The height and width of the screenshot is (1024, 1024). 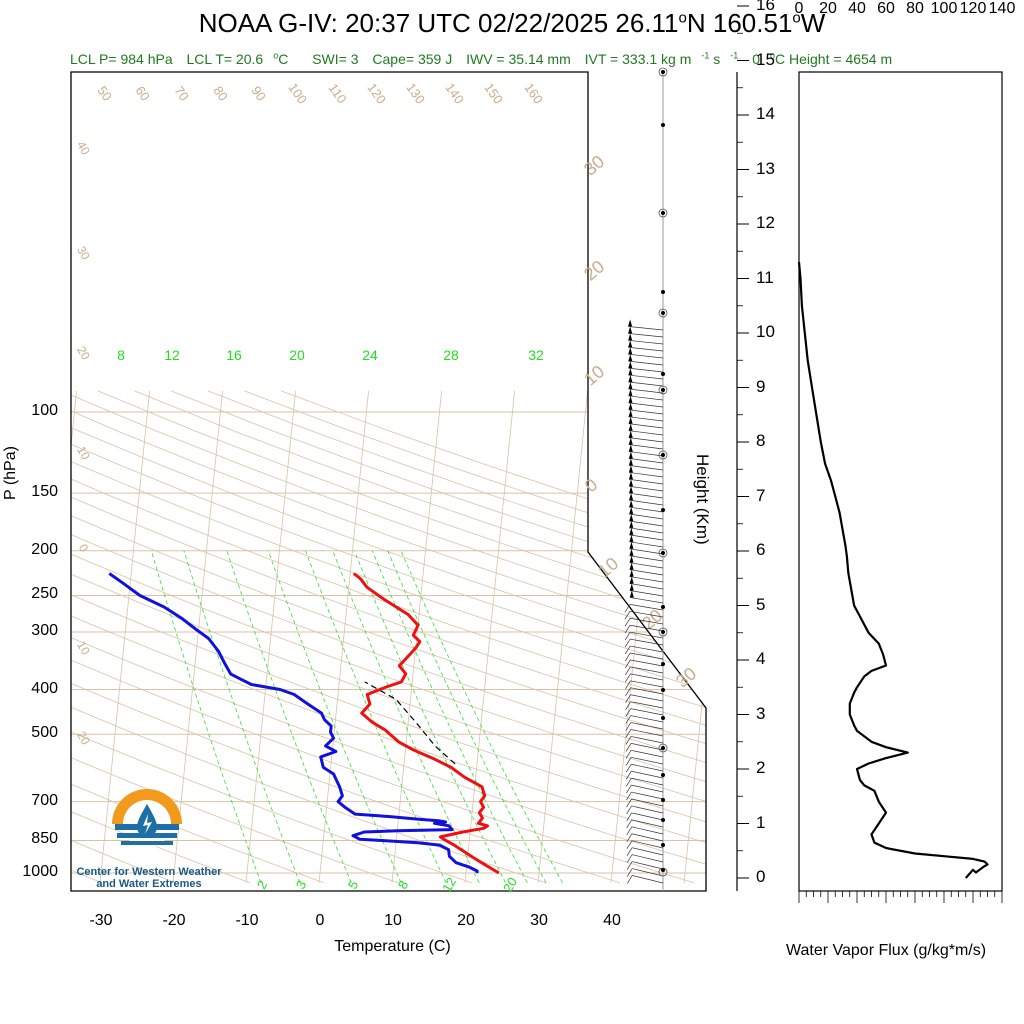 What do you see at coordinates (84, 548) in the screenshot?
I see `temperature-edge-label: 0` at bounding box center [84, 548].